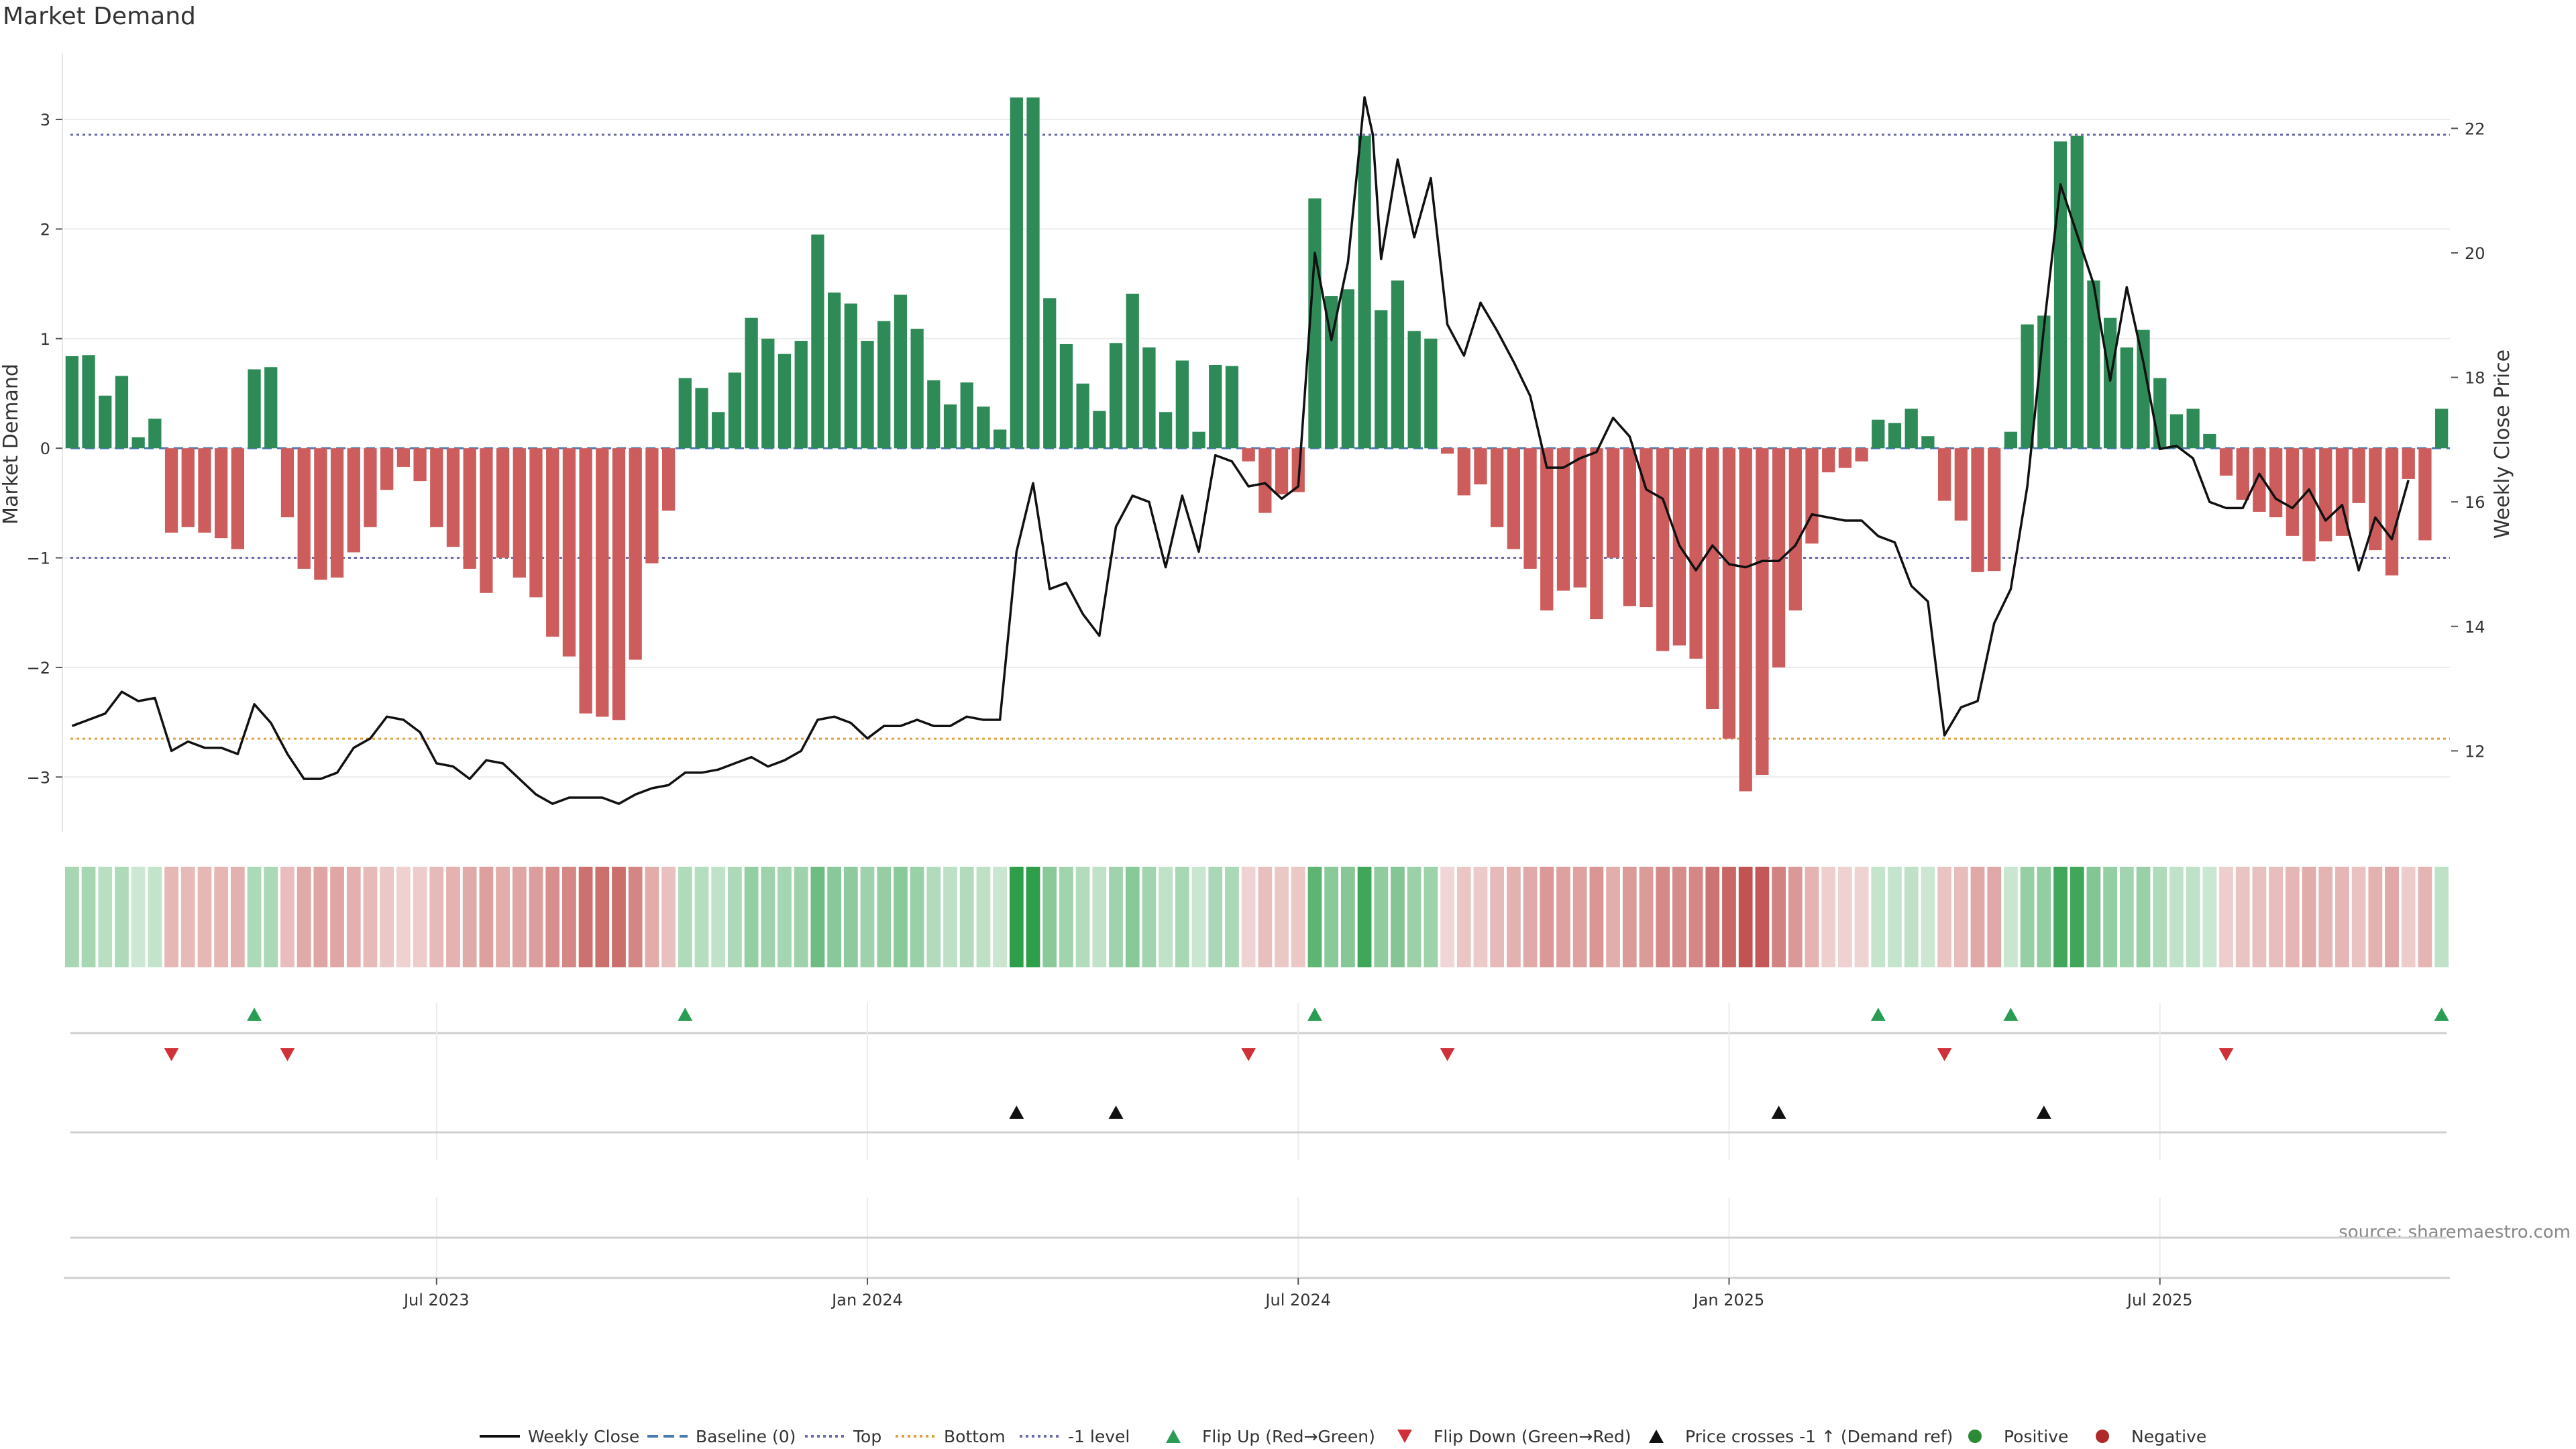 This screenshot has width=2576, height=1449. What do you see at coordinates (1270, 1436) in the screenshot?
I see `legend-item: Flip Up (Red→Green)` at bounding box center [1270, 1436].